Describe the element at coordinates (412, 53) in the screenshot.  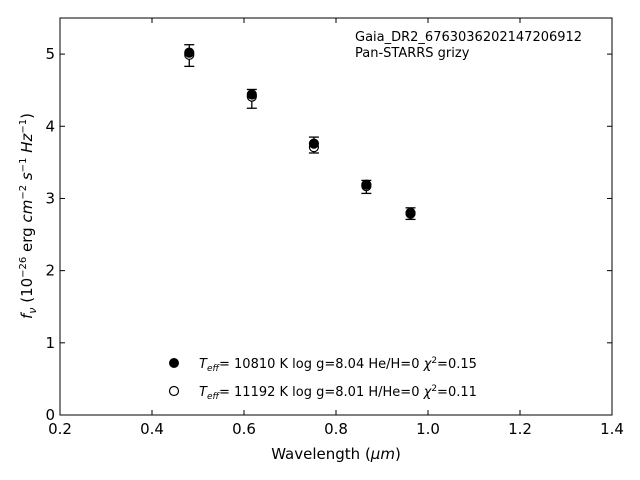
I see `survey-annotation: Pan-STARRS grizy` at that location.